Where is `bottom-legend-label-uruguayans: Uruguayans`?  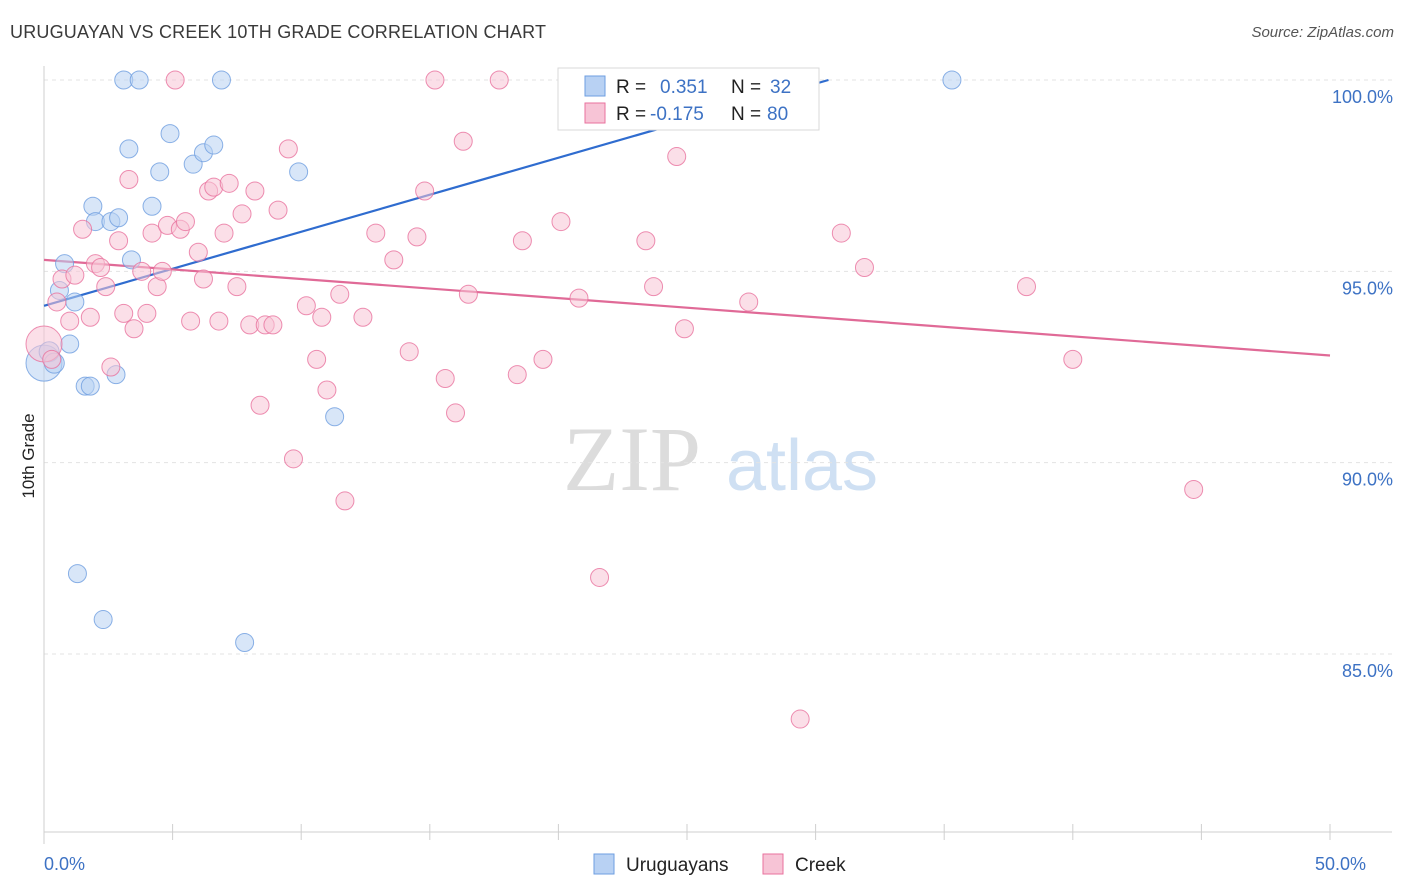
bottom-legend-label-uruguayans: Uruguayans is located at coordinates (677, 865).